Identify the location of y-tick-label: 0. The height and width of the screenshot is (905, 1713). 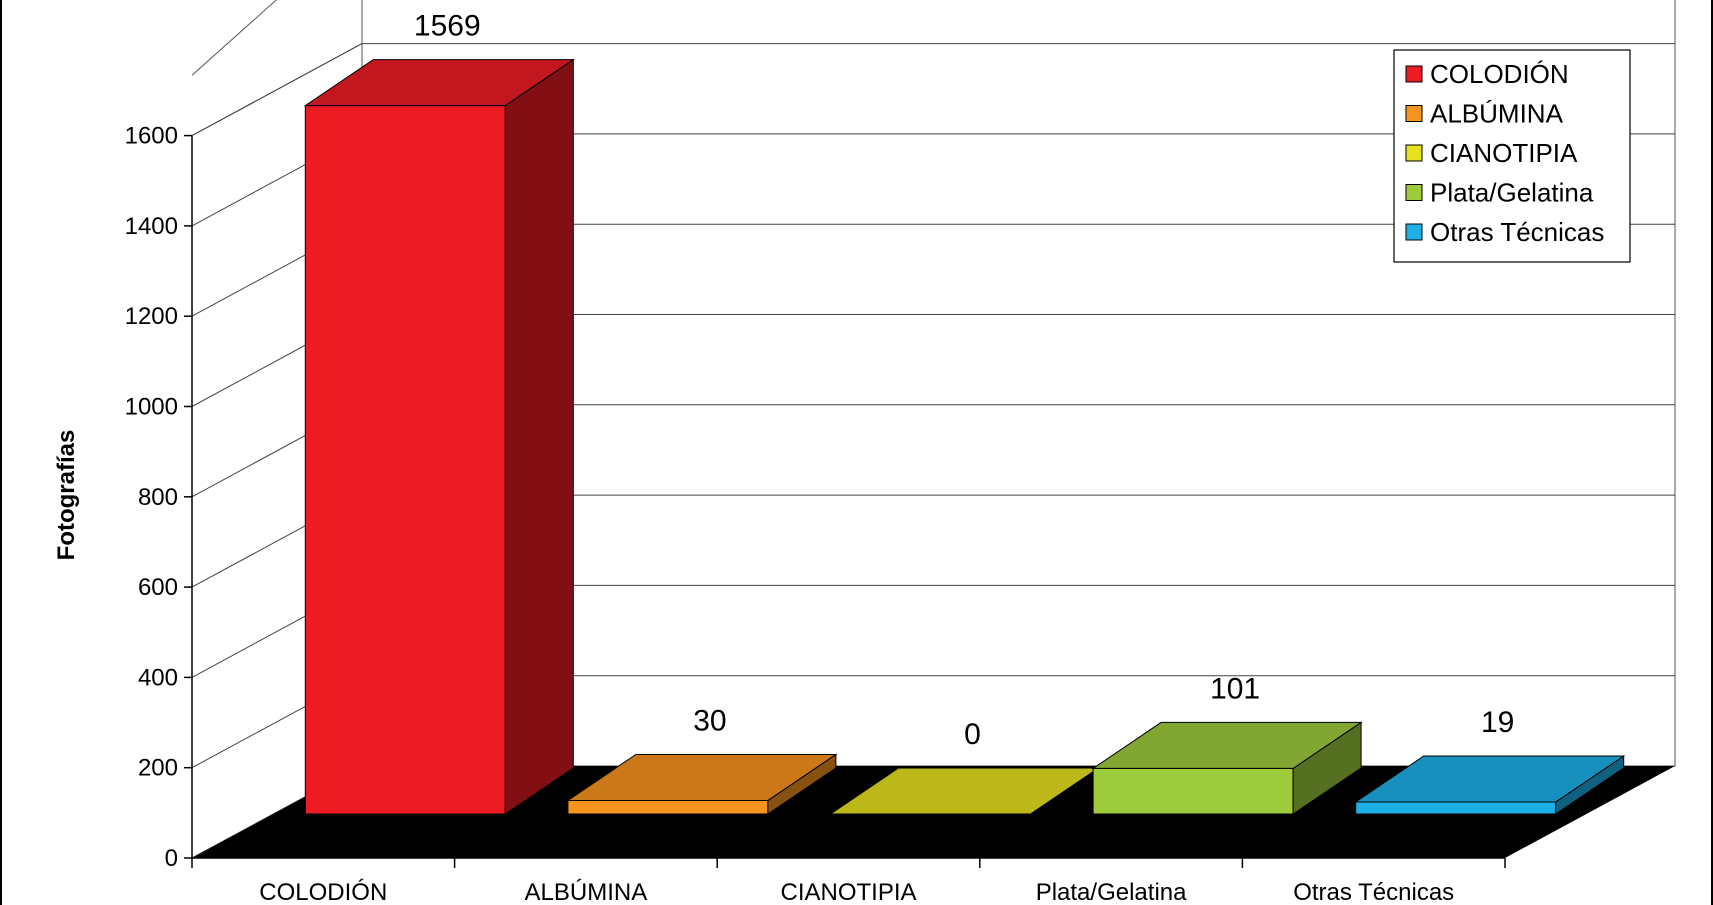
(171, 858).